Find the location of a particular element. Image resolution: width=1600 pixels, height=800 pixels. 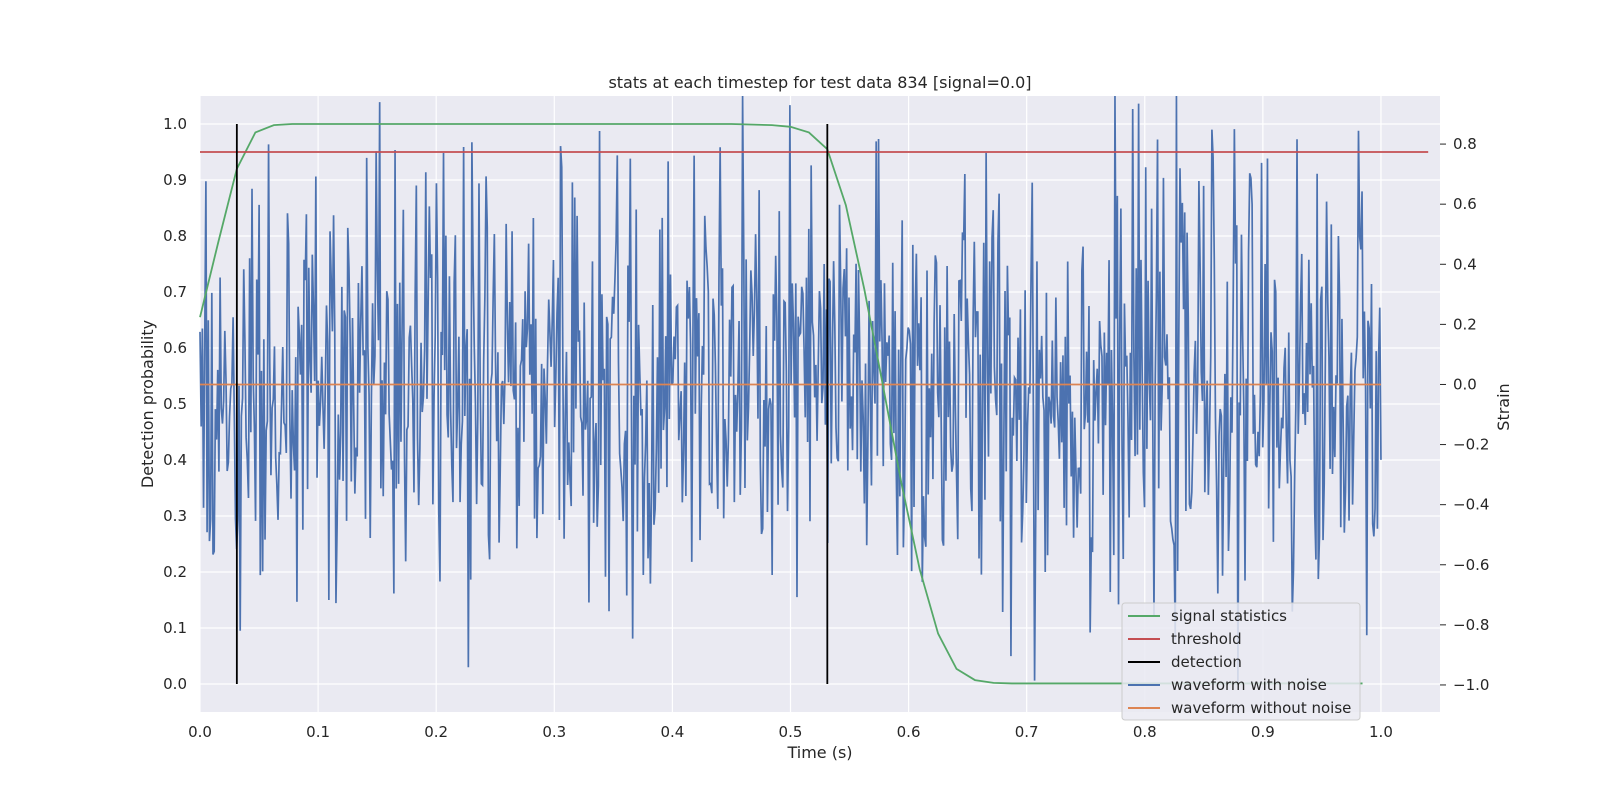

right-y-tick-label-5: 0.0 is located at coordinates (1465, 384).